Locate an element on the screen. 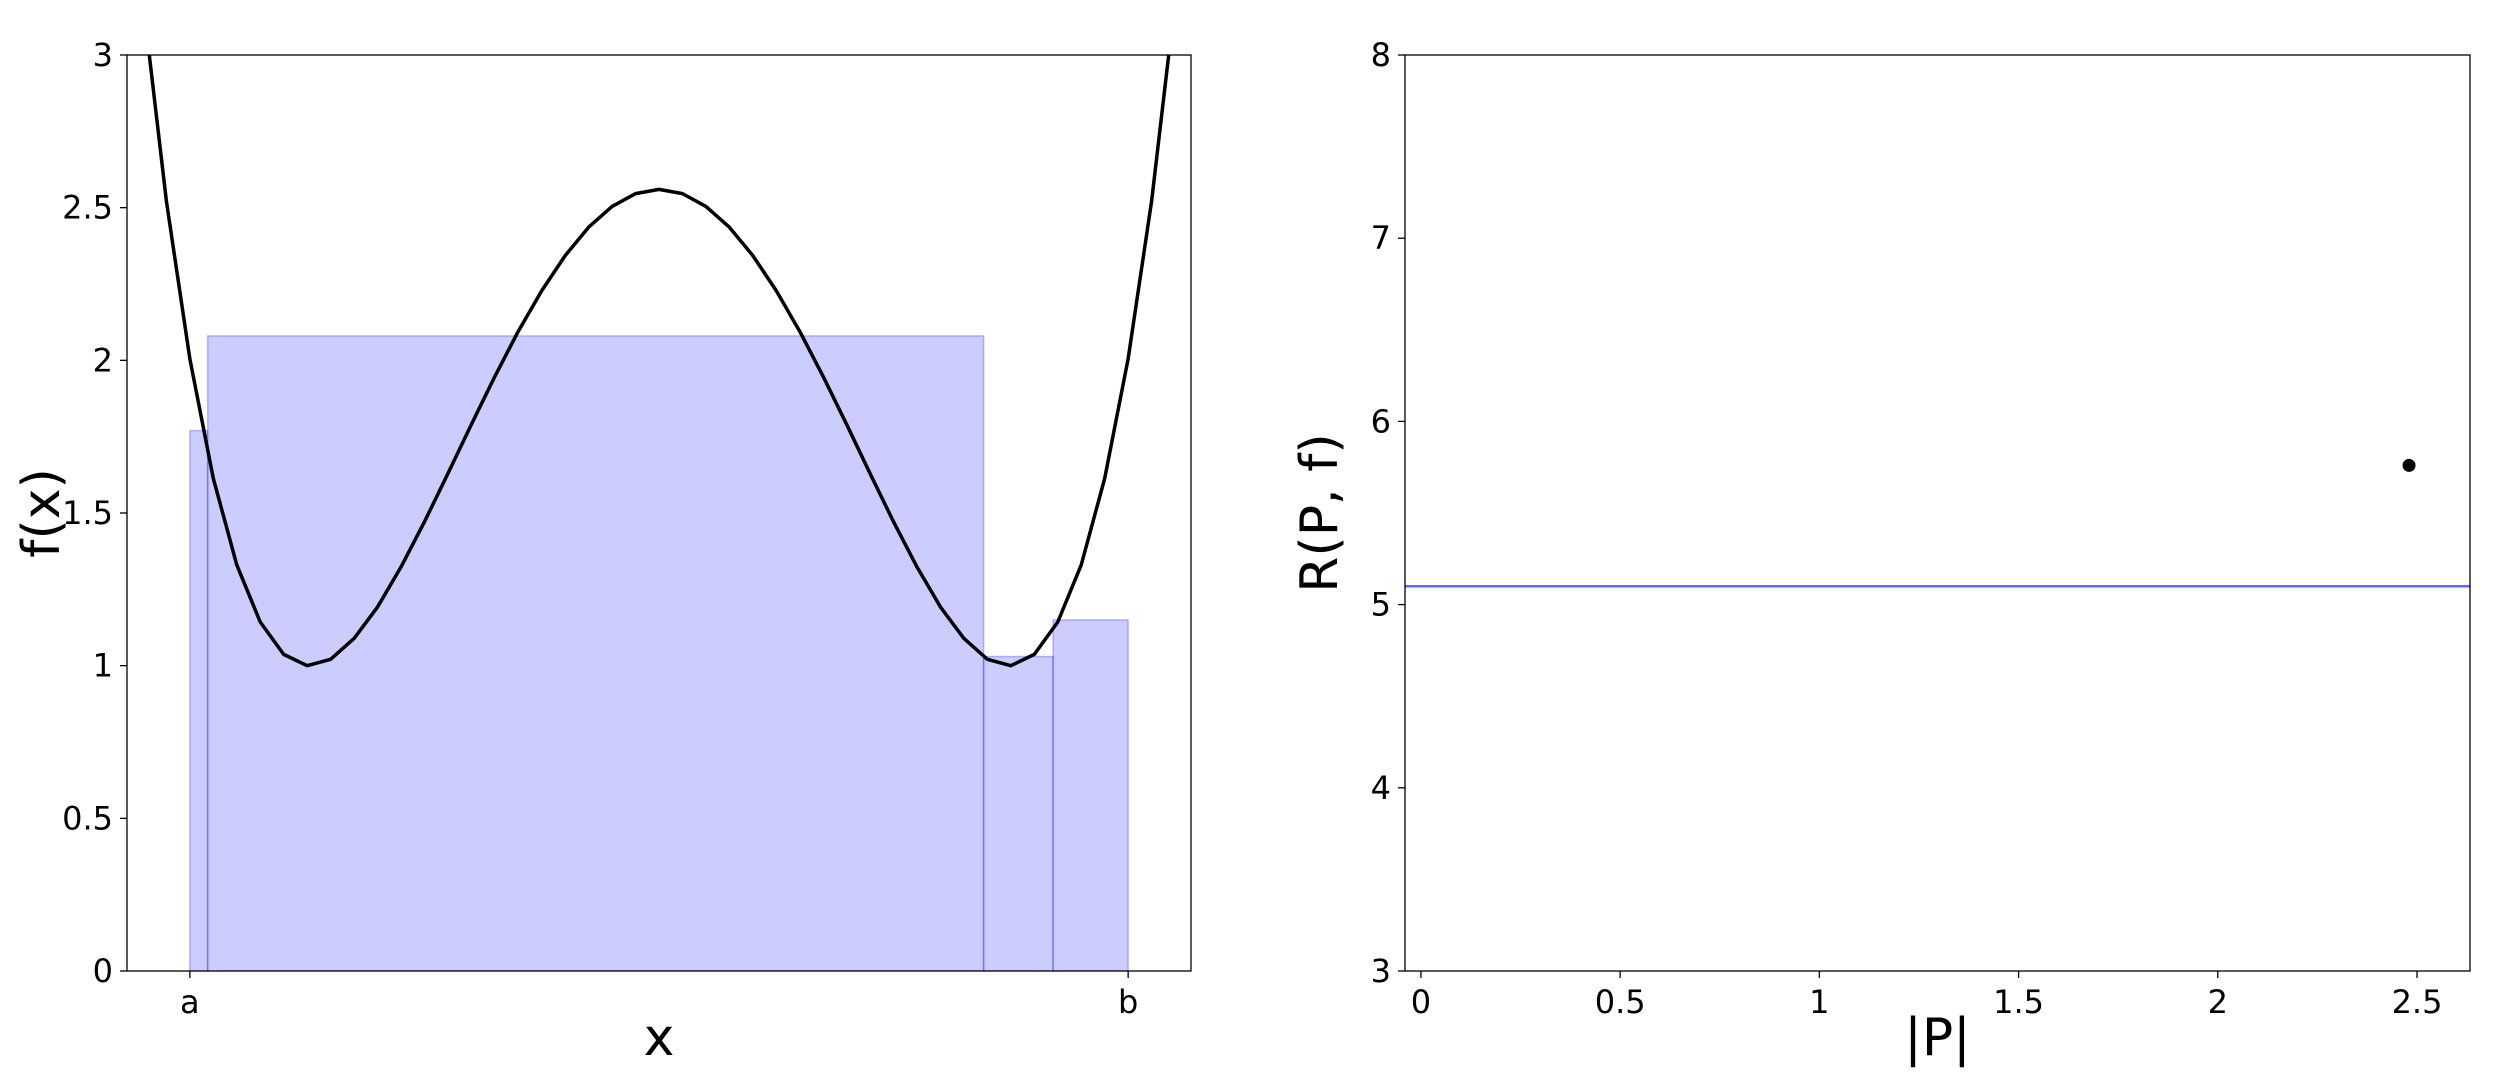 Image resolution: width=2520 pixels, height=1080 pixels. y-axis-label: f(x) is located at coordinates (42, 513).